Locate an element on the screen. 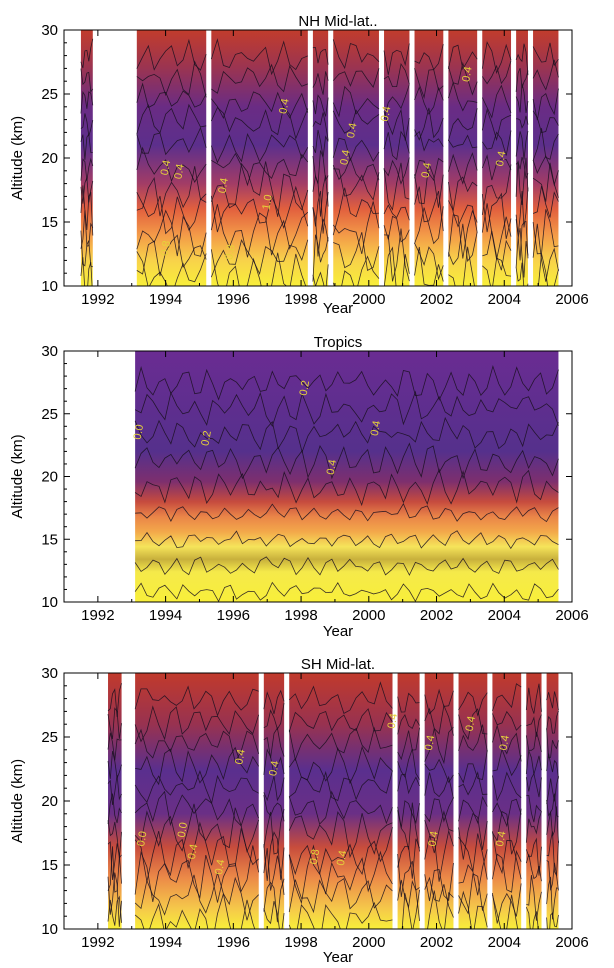  x-axis-title: Year is located at coordinates (338, 957).